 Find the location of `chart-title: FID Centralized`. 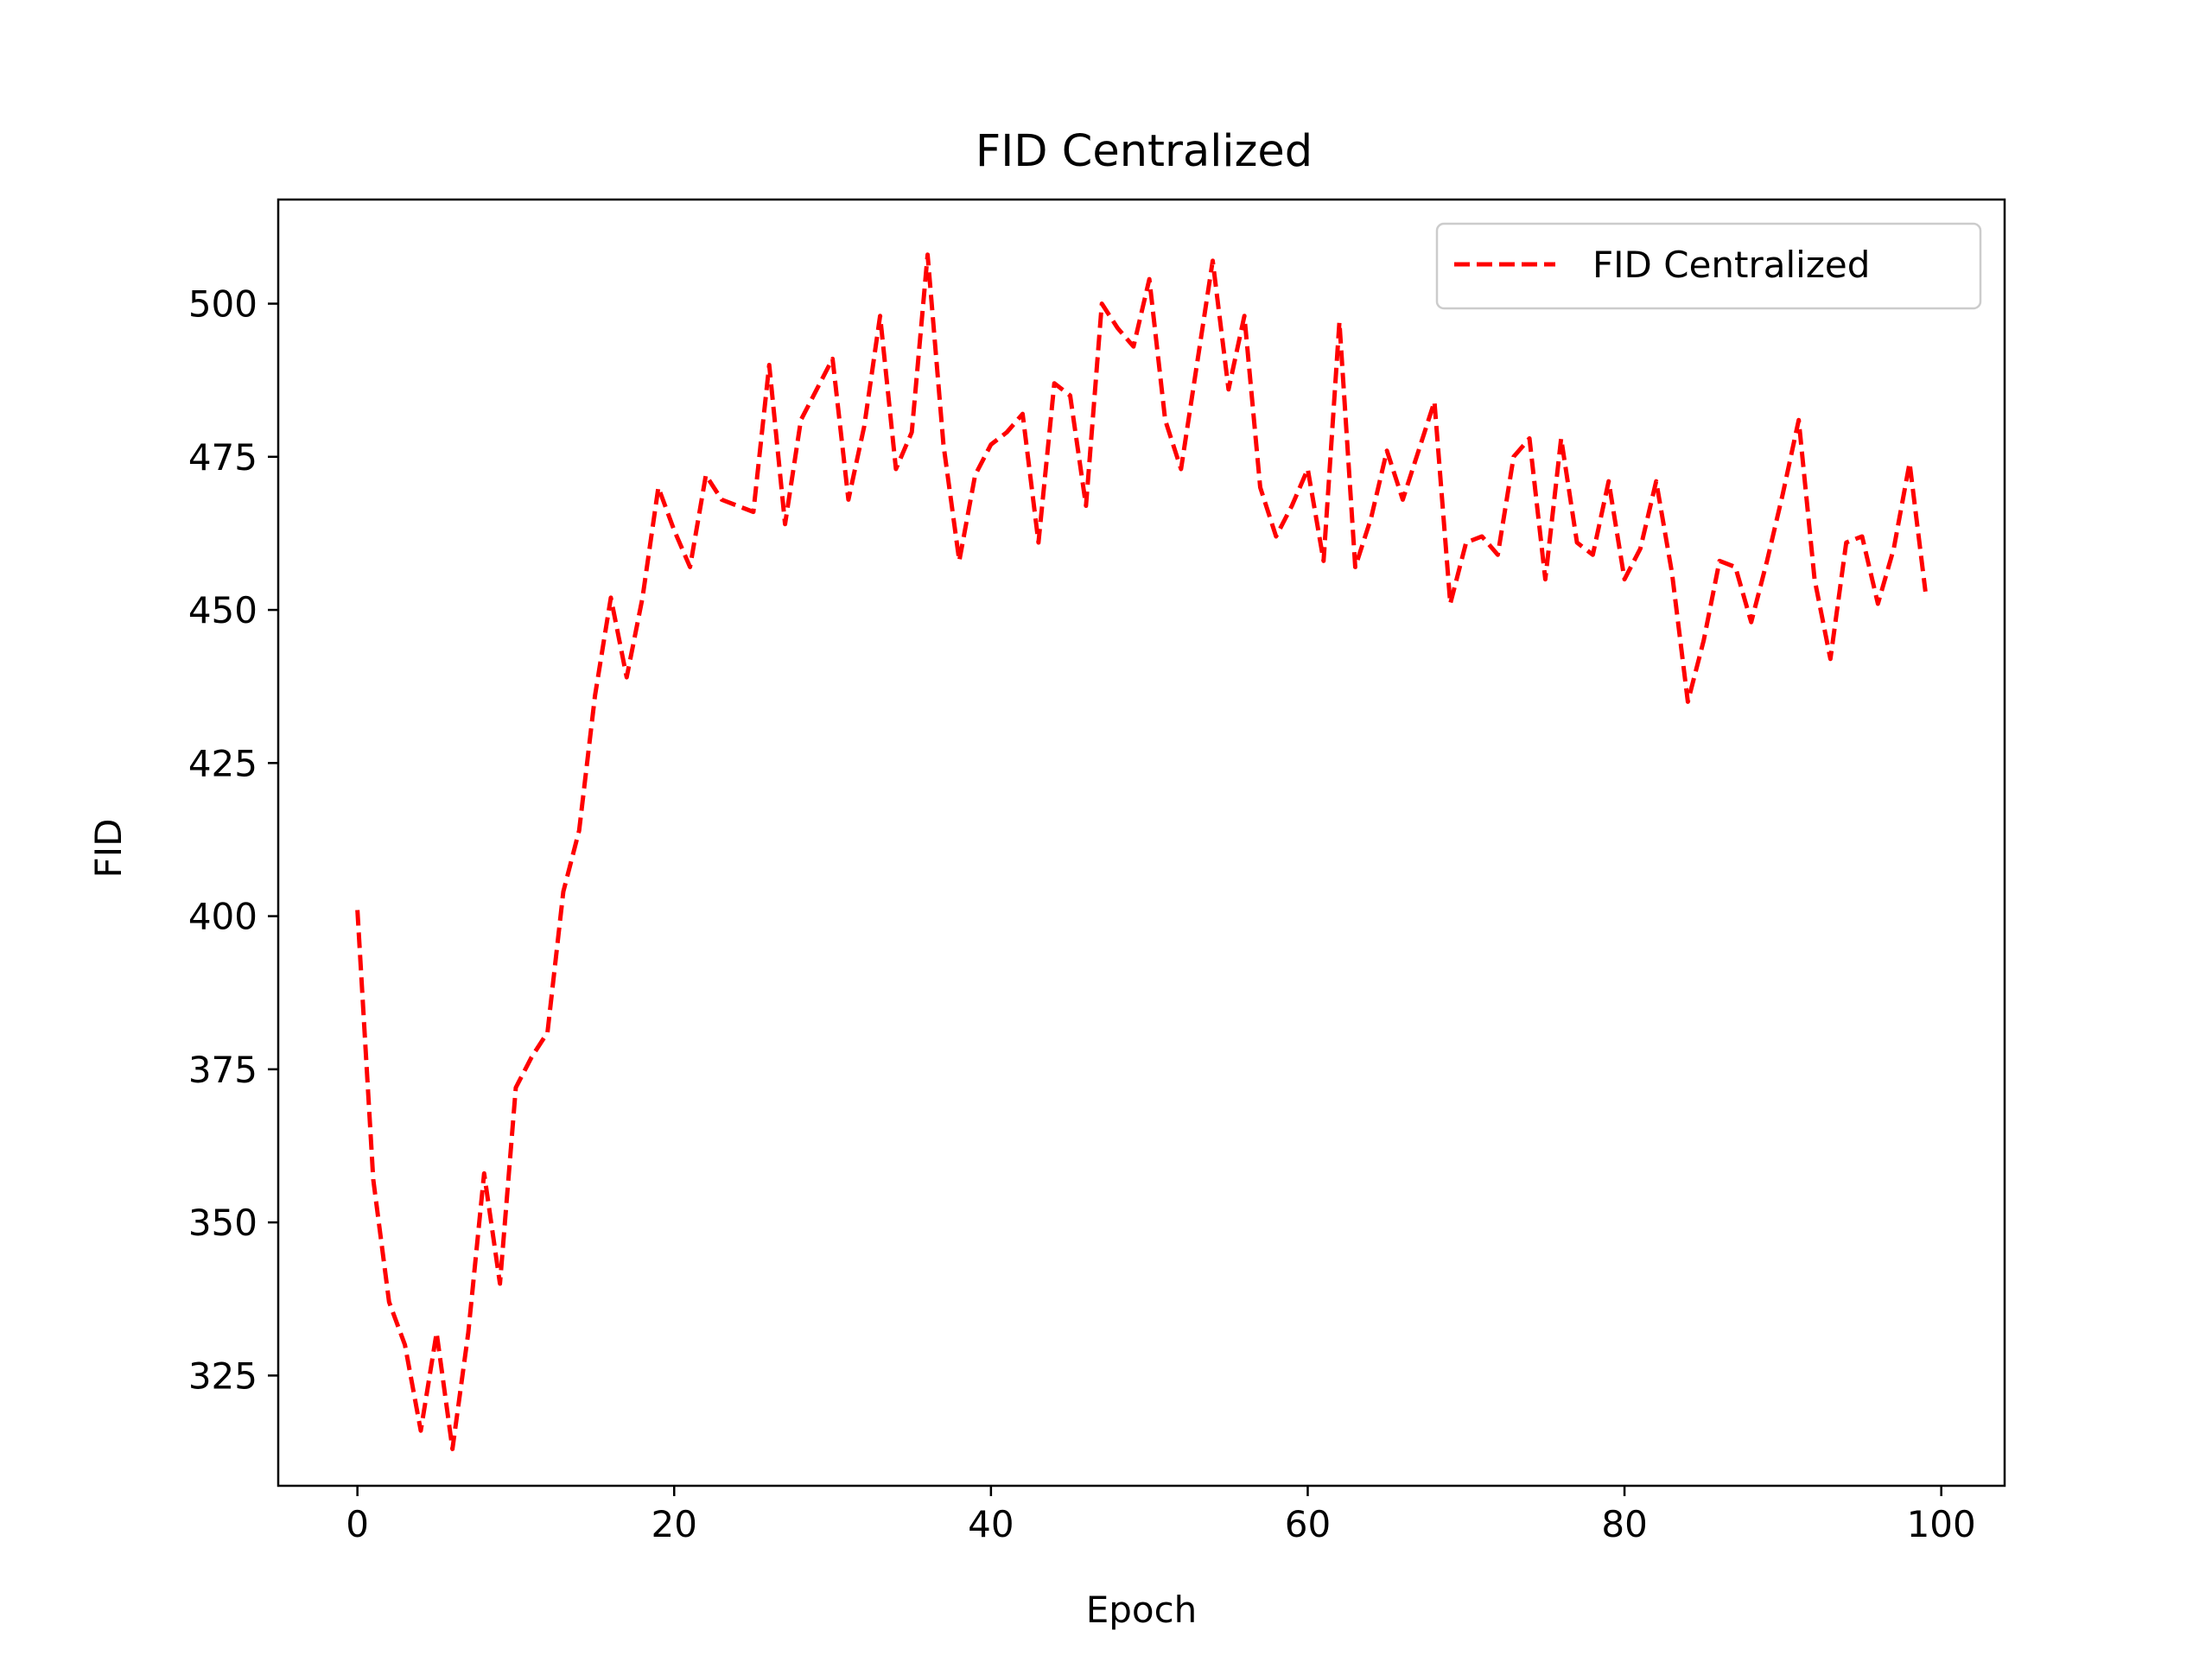

chart-title: FID Centralized is located at coordinates (1144, 151).